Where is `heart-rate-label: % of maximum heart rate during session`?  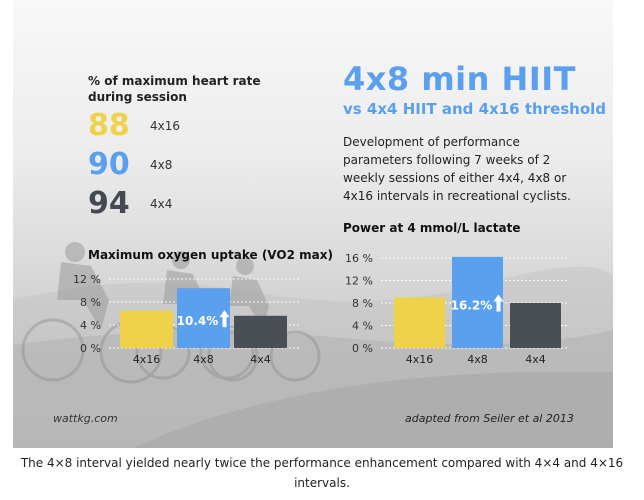 heart-rate-label: % of maximum heart rate during session is located at coordinates (174, 89).